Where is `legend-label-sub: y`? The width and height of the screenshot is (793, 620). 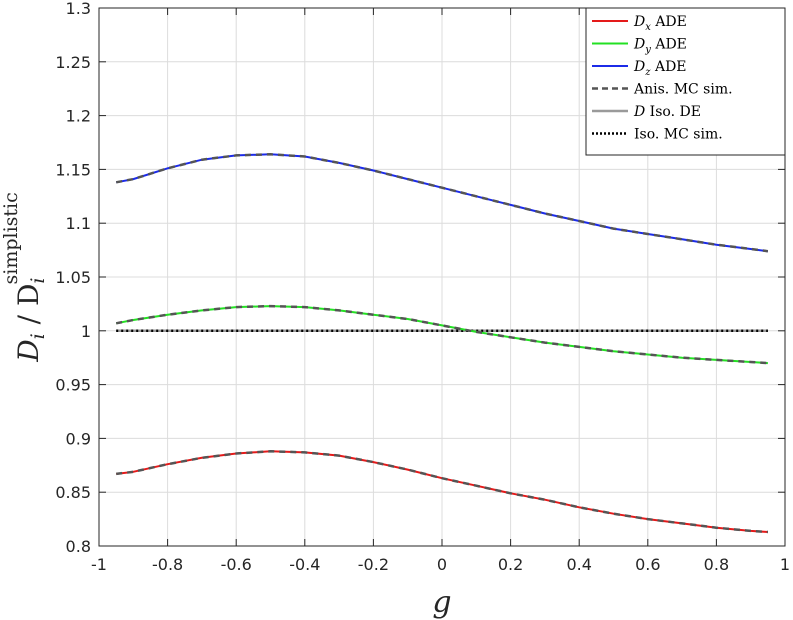
legend-label-sub: y is located at coordinates (647, 50).